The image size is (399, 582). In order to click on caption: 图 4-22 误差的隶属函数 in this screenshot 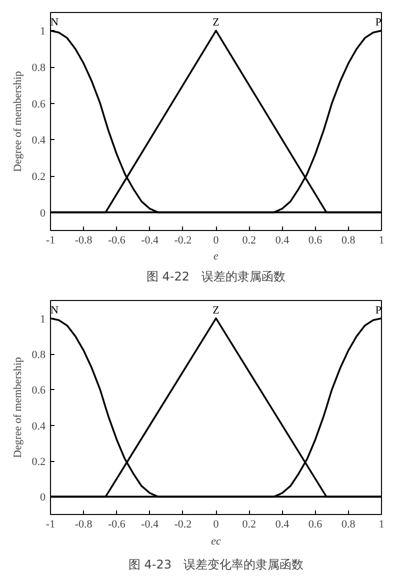, I will do `click(216, 277)`.